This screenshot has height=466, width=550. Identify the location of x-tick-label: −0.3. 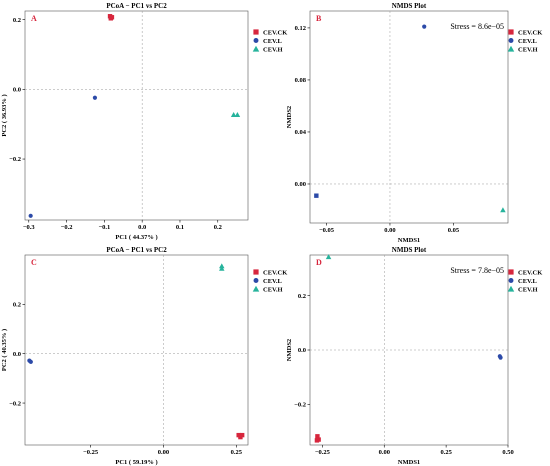
(29, 227).